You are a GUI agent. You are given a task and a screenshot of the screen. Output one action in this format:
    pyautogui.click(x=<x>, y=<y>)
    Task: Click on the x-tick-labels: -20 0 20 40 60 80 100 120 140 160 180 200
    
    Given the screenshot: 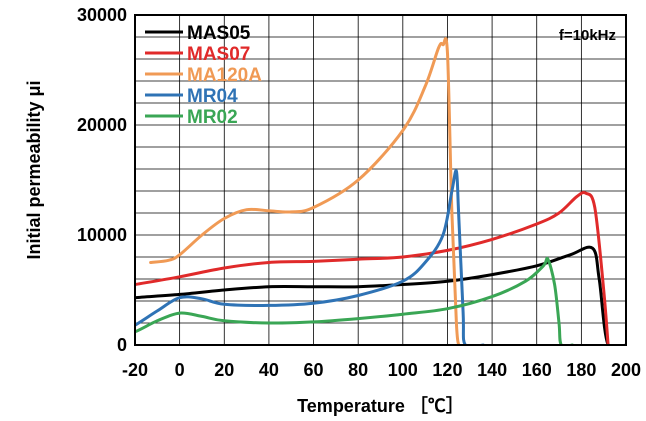 What is the action you would take?
    pyautogui.click(x=381, y=370)
    